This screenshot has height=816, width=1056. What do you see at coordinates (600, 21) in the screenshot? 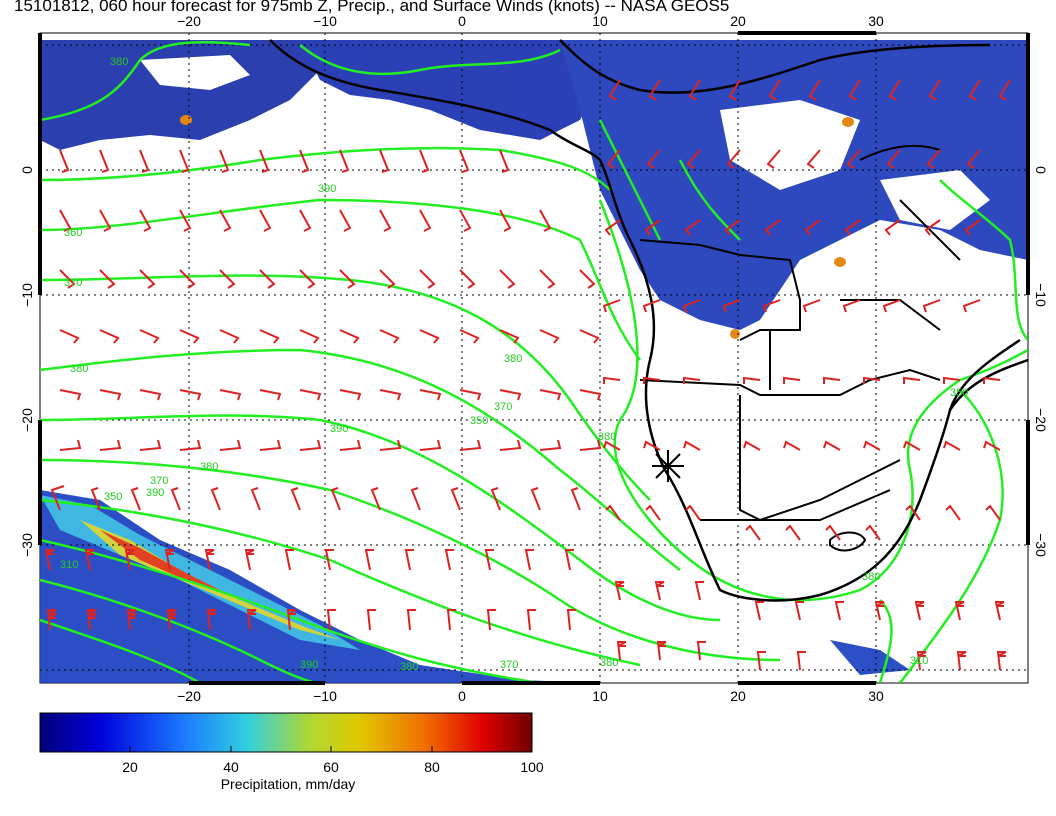
I see `top-lon-label: 10` at bounding box center [600, 21].